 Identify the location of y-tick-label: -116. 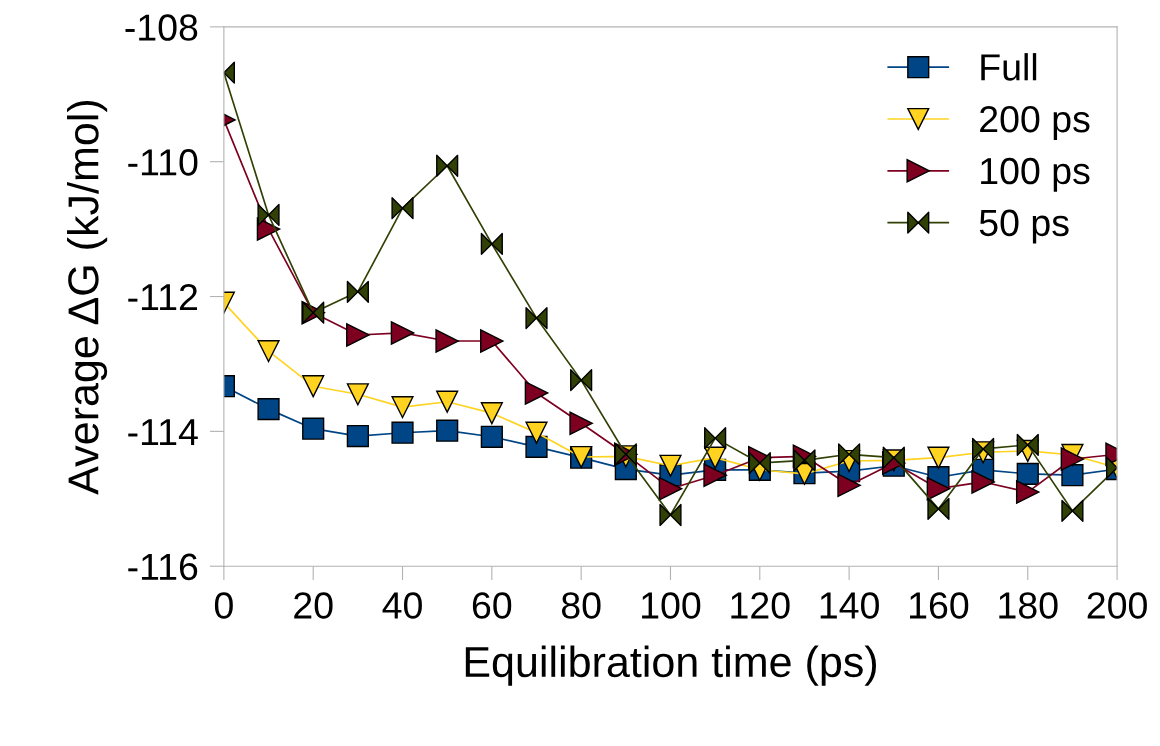
(163, 567).